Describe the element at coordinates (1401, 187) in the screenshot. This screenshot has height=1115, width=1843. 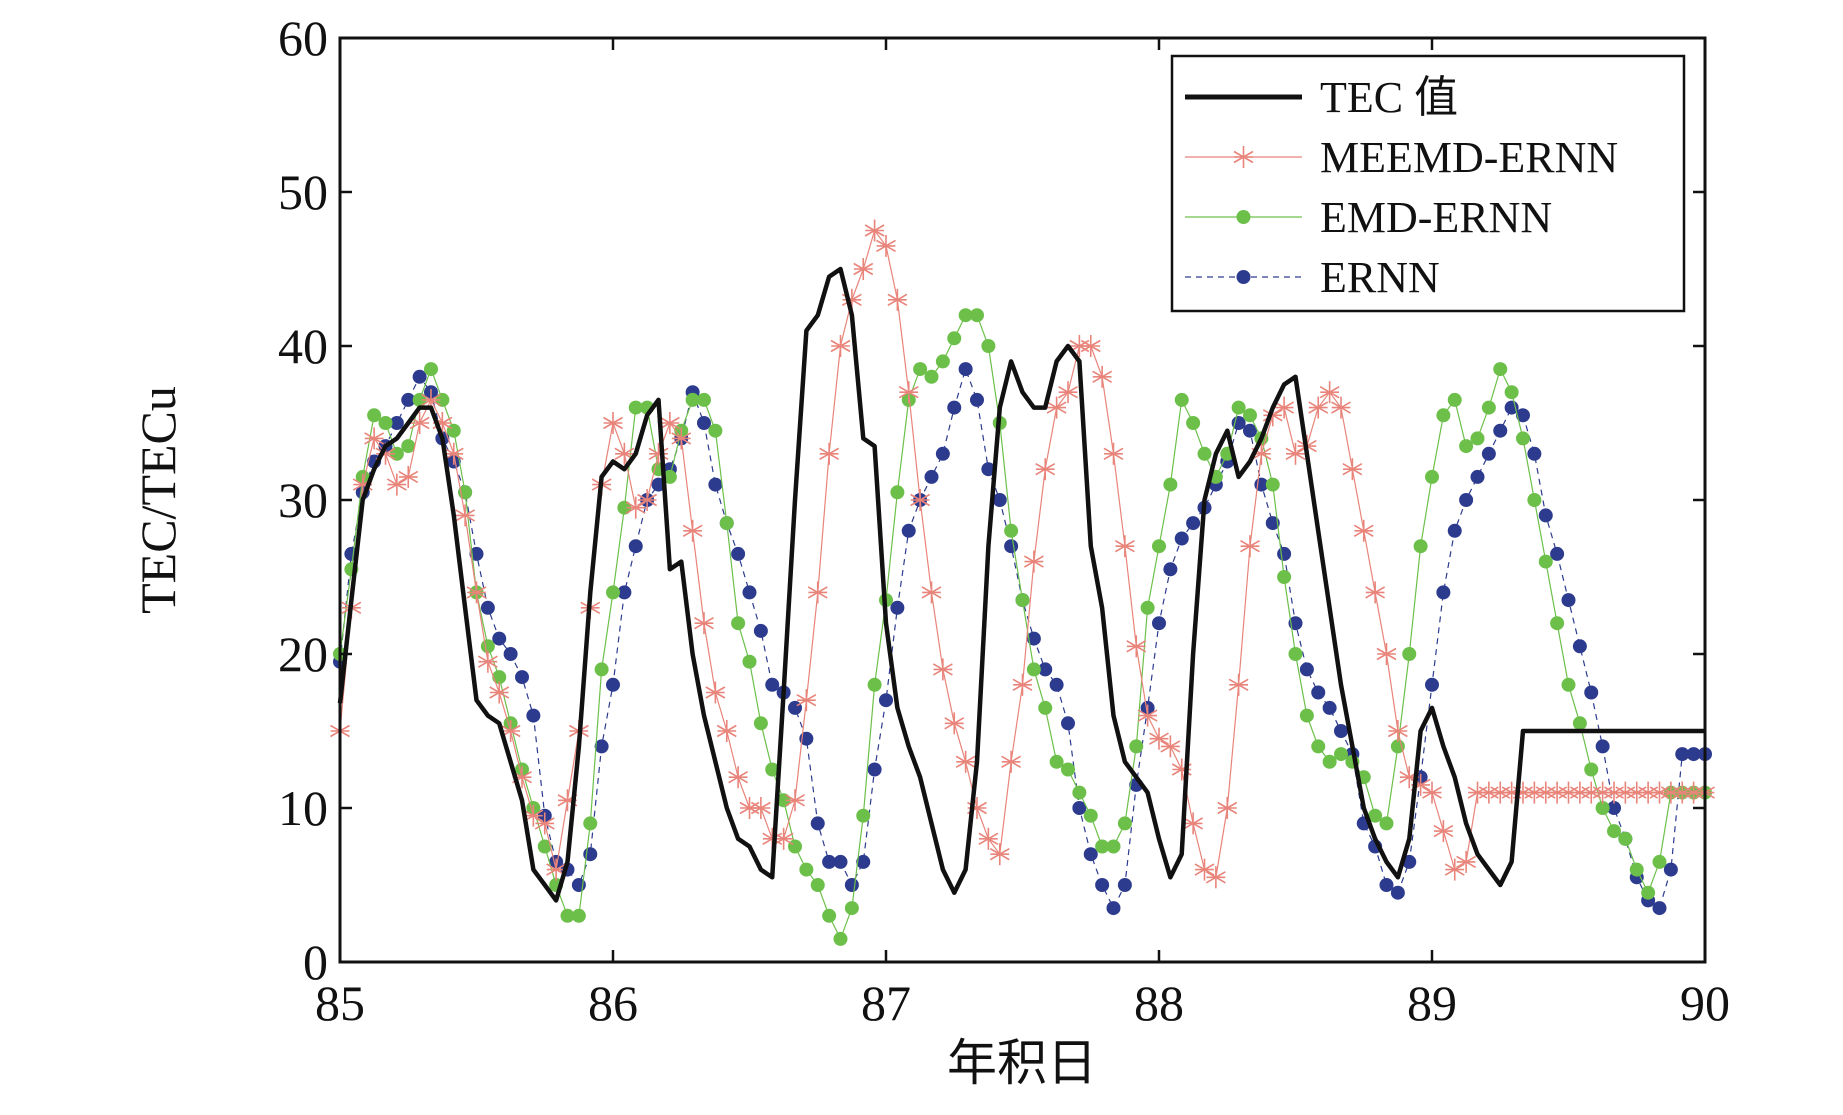
I see `legend-entries: TEC 值 MEEMD-ERNN EMD-ERNN ERNN` at that location.